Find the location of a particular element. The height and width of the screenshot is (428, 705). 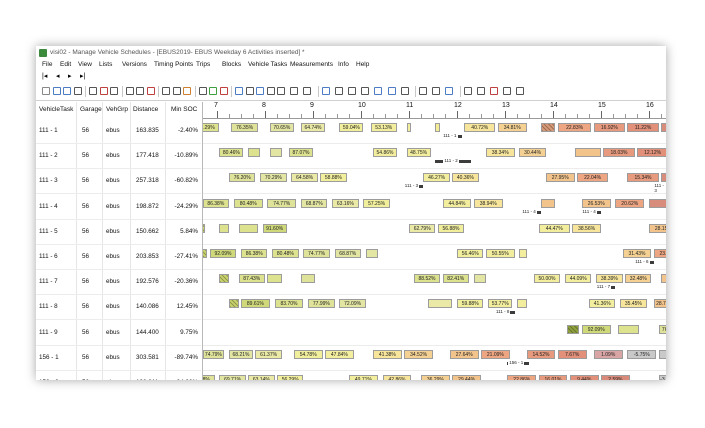

trip-bar: 46.27% is located at coordinates (436, 178).